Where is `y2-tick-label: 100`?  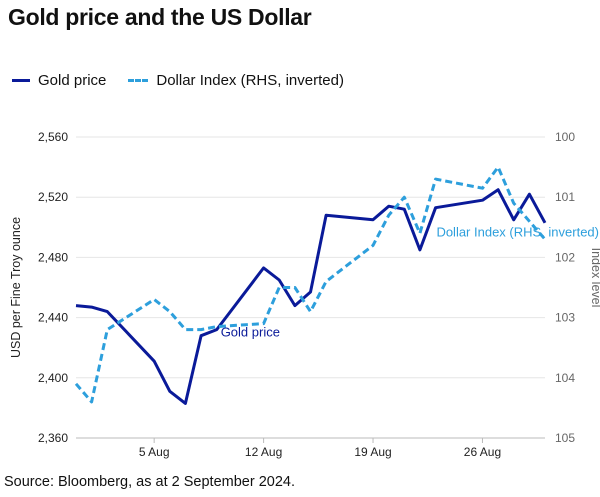 y2-tick-label: 100 is located at coordinates (565, 137).